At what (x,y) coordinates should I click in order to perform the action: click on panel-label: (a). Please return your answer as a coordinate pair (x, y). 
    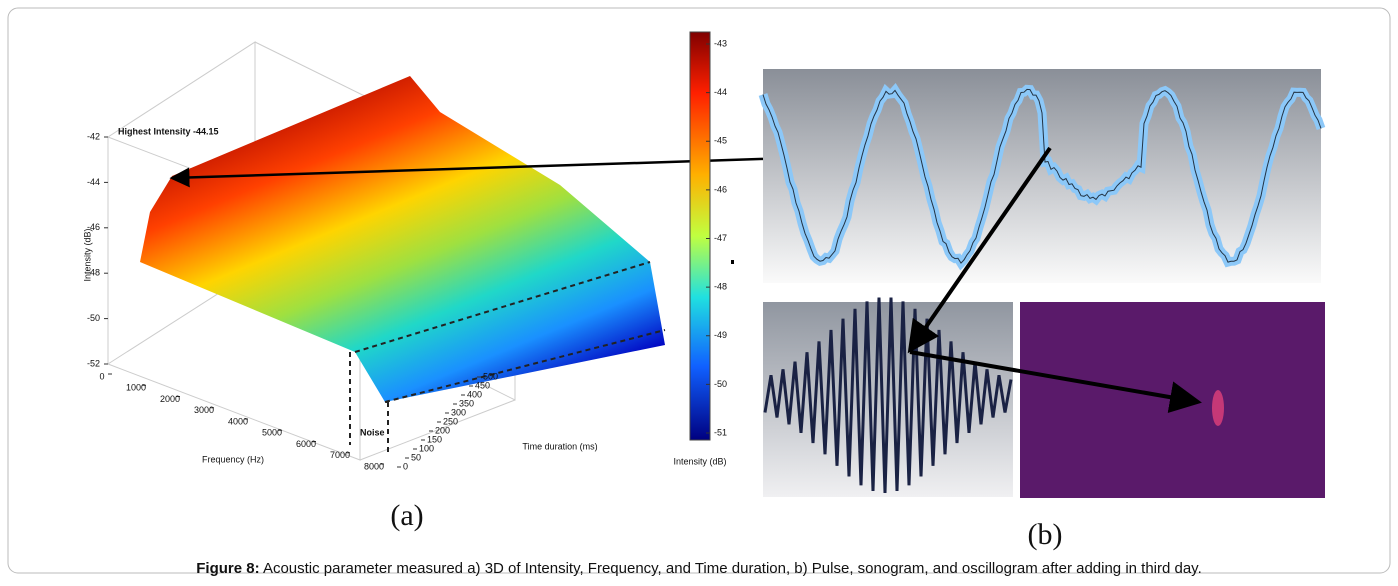
    Looking at the image, I should click on (406, 515).